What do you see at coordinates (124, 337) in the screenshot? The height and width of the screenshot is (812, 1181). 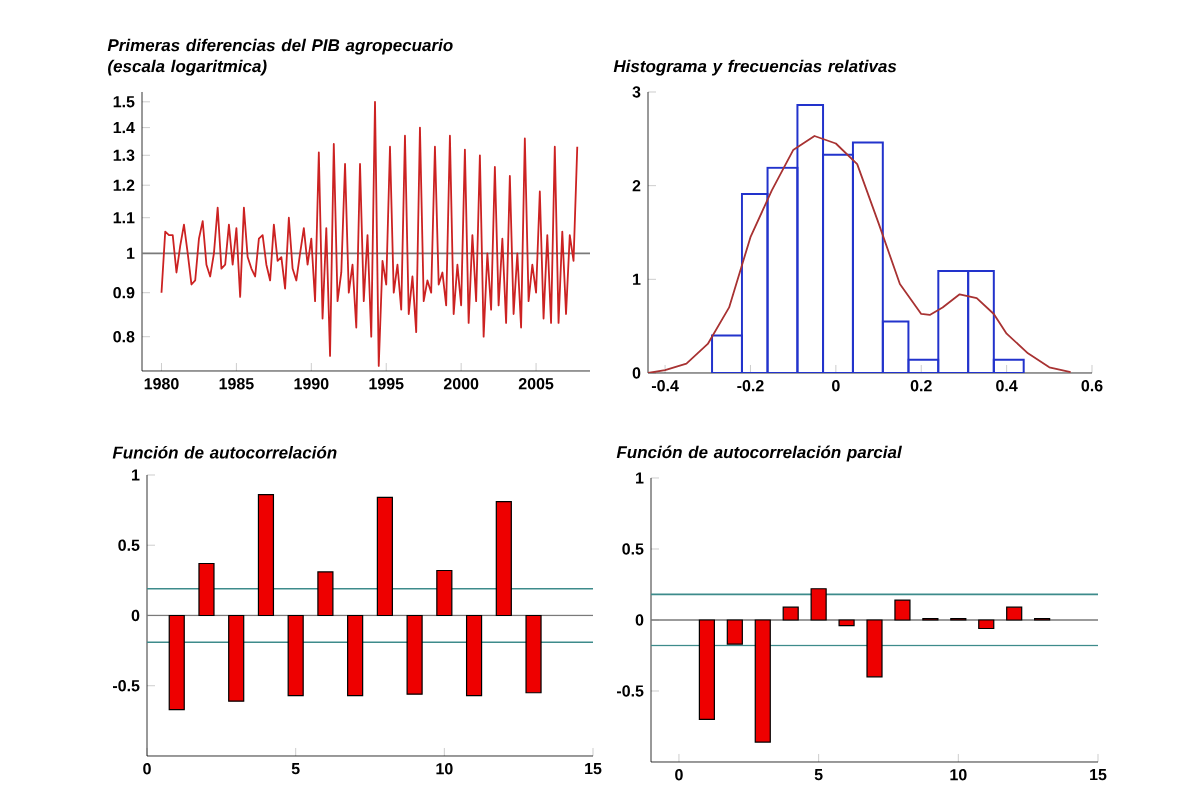 I see `y-tick-label: 0.8` at bounding box center [124, 337].